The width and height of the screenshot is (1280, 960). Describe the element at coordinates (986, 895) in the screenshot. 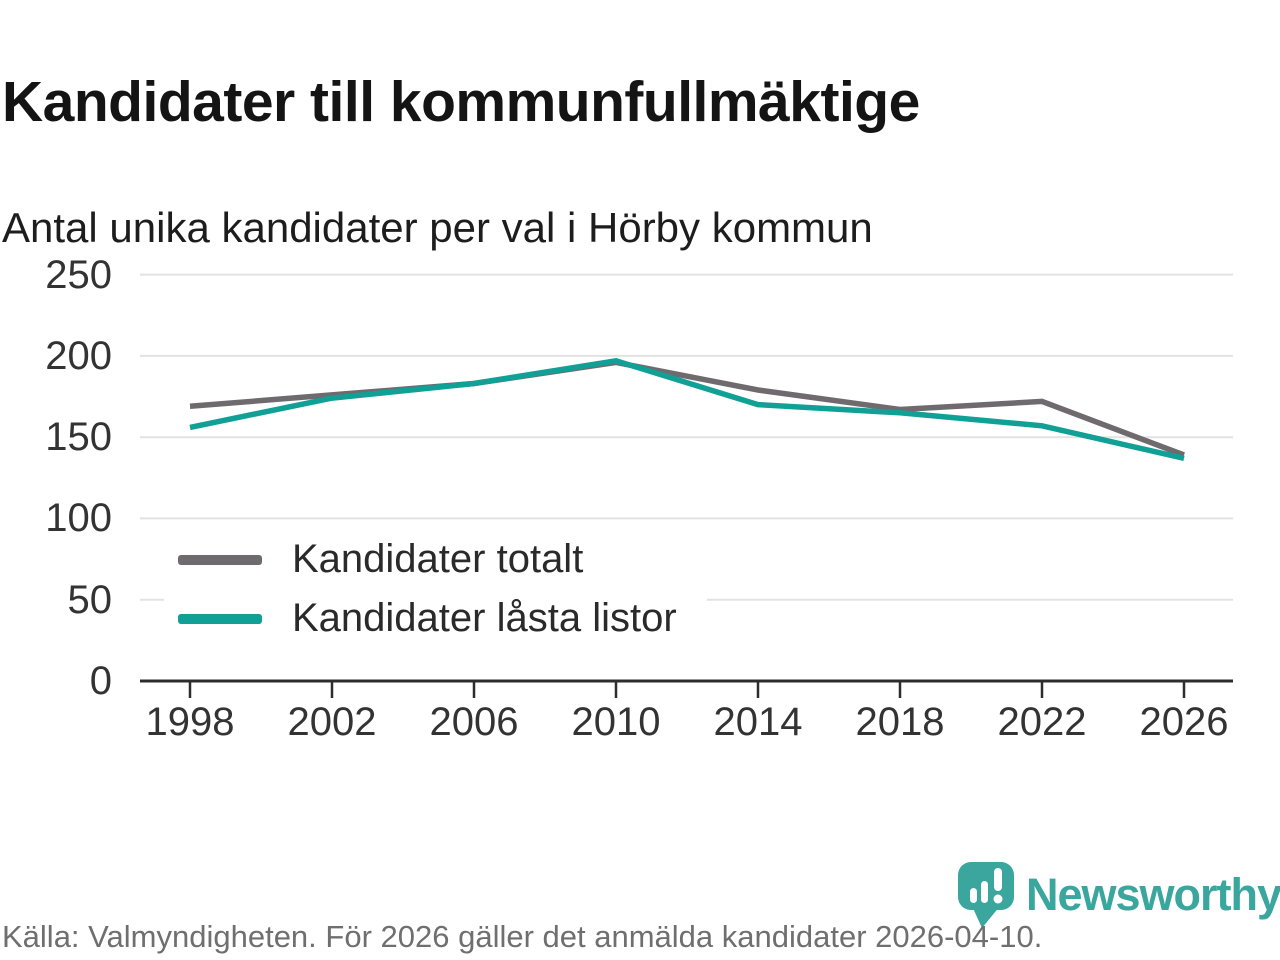

I see `chart-pin-icon` at that location.